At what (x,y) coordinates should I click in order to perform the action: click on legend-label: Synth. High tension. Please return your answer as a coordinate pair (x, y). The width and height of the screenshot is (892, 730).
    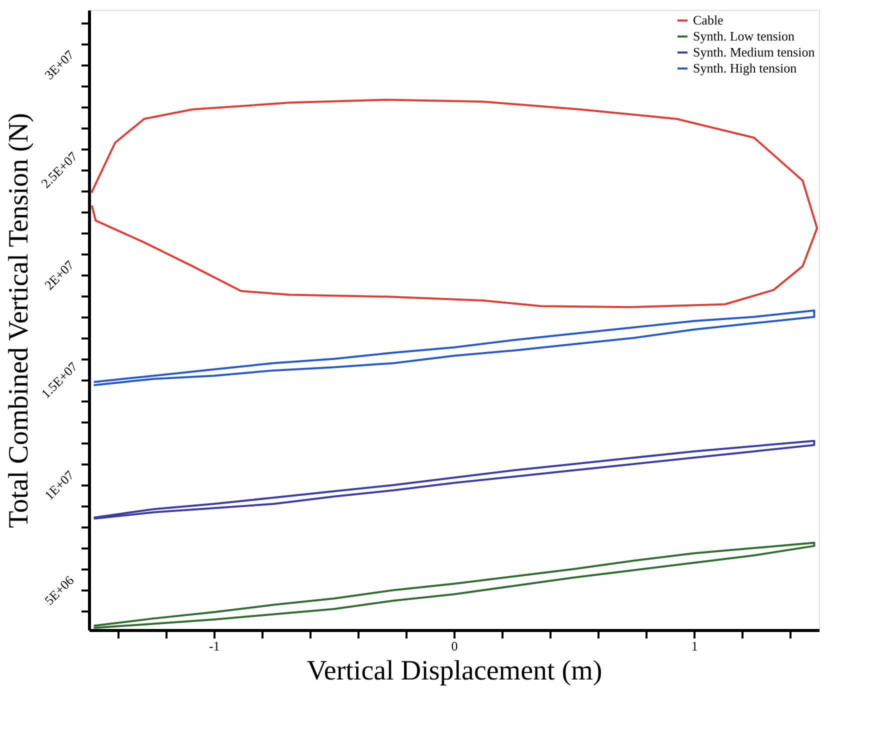
    Looking at the image, I should click on (745, 68).